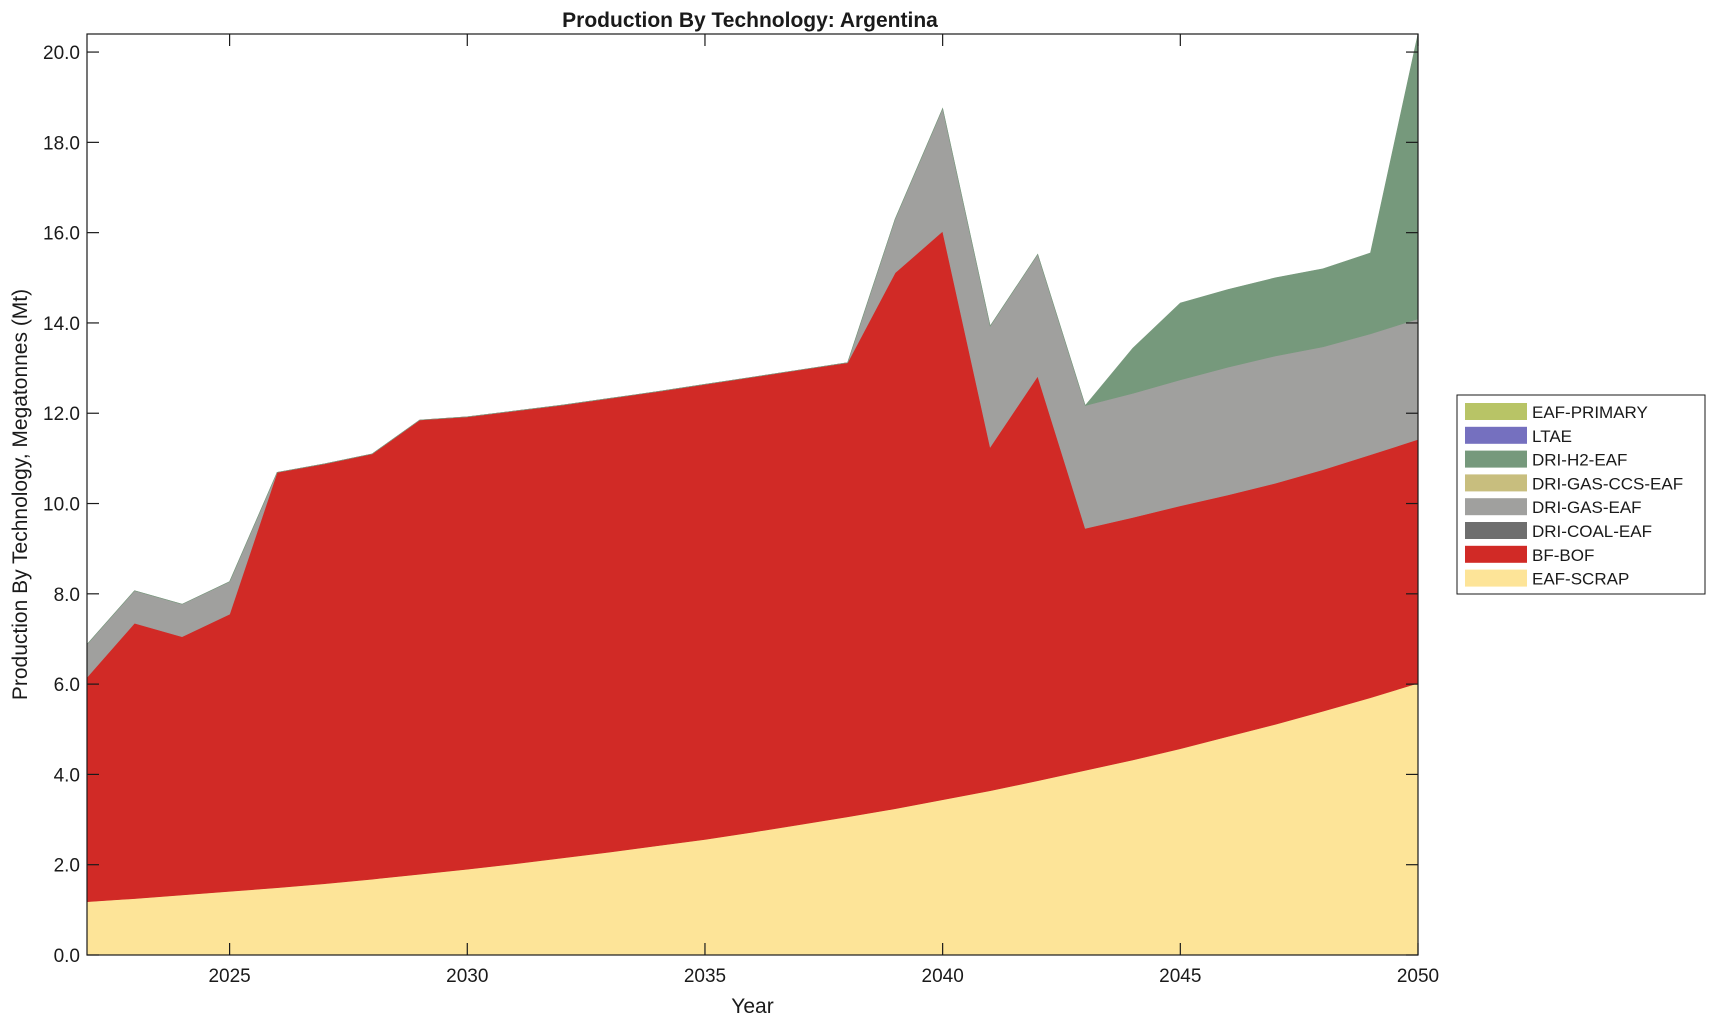 The height and width of the screenshot is (1020, 1715). I want to click on legend-swatch-dri-coal-eaf, so click(1496, 530).